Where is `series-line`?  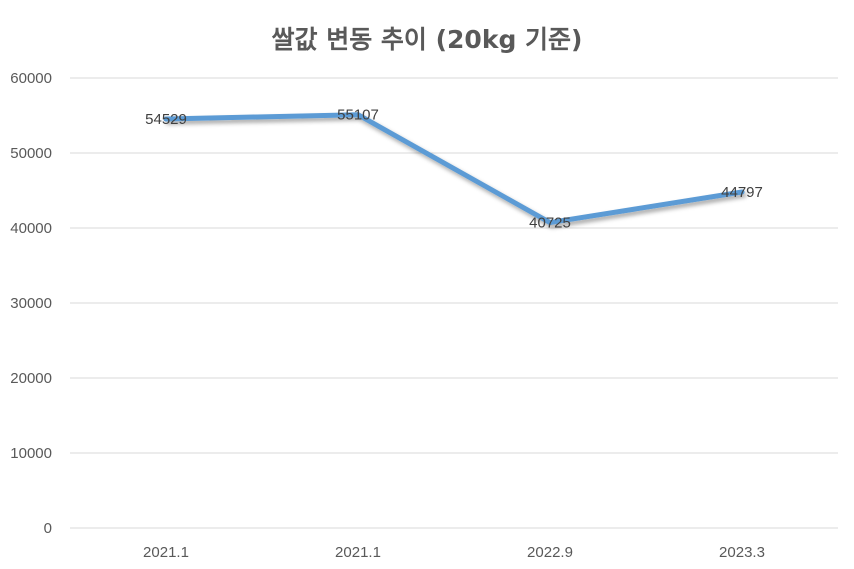 series-line is located at coordinates (454, 169).